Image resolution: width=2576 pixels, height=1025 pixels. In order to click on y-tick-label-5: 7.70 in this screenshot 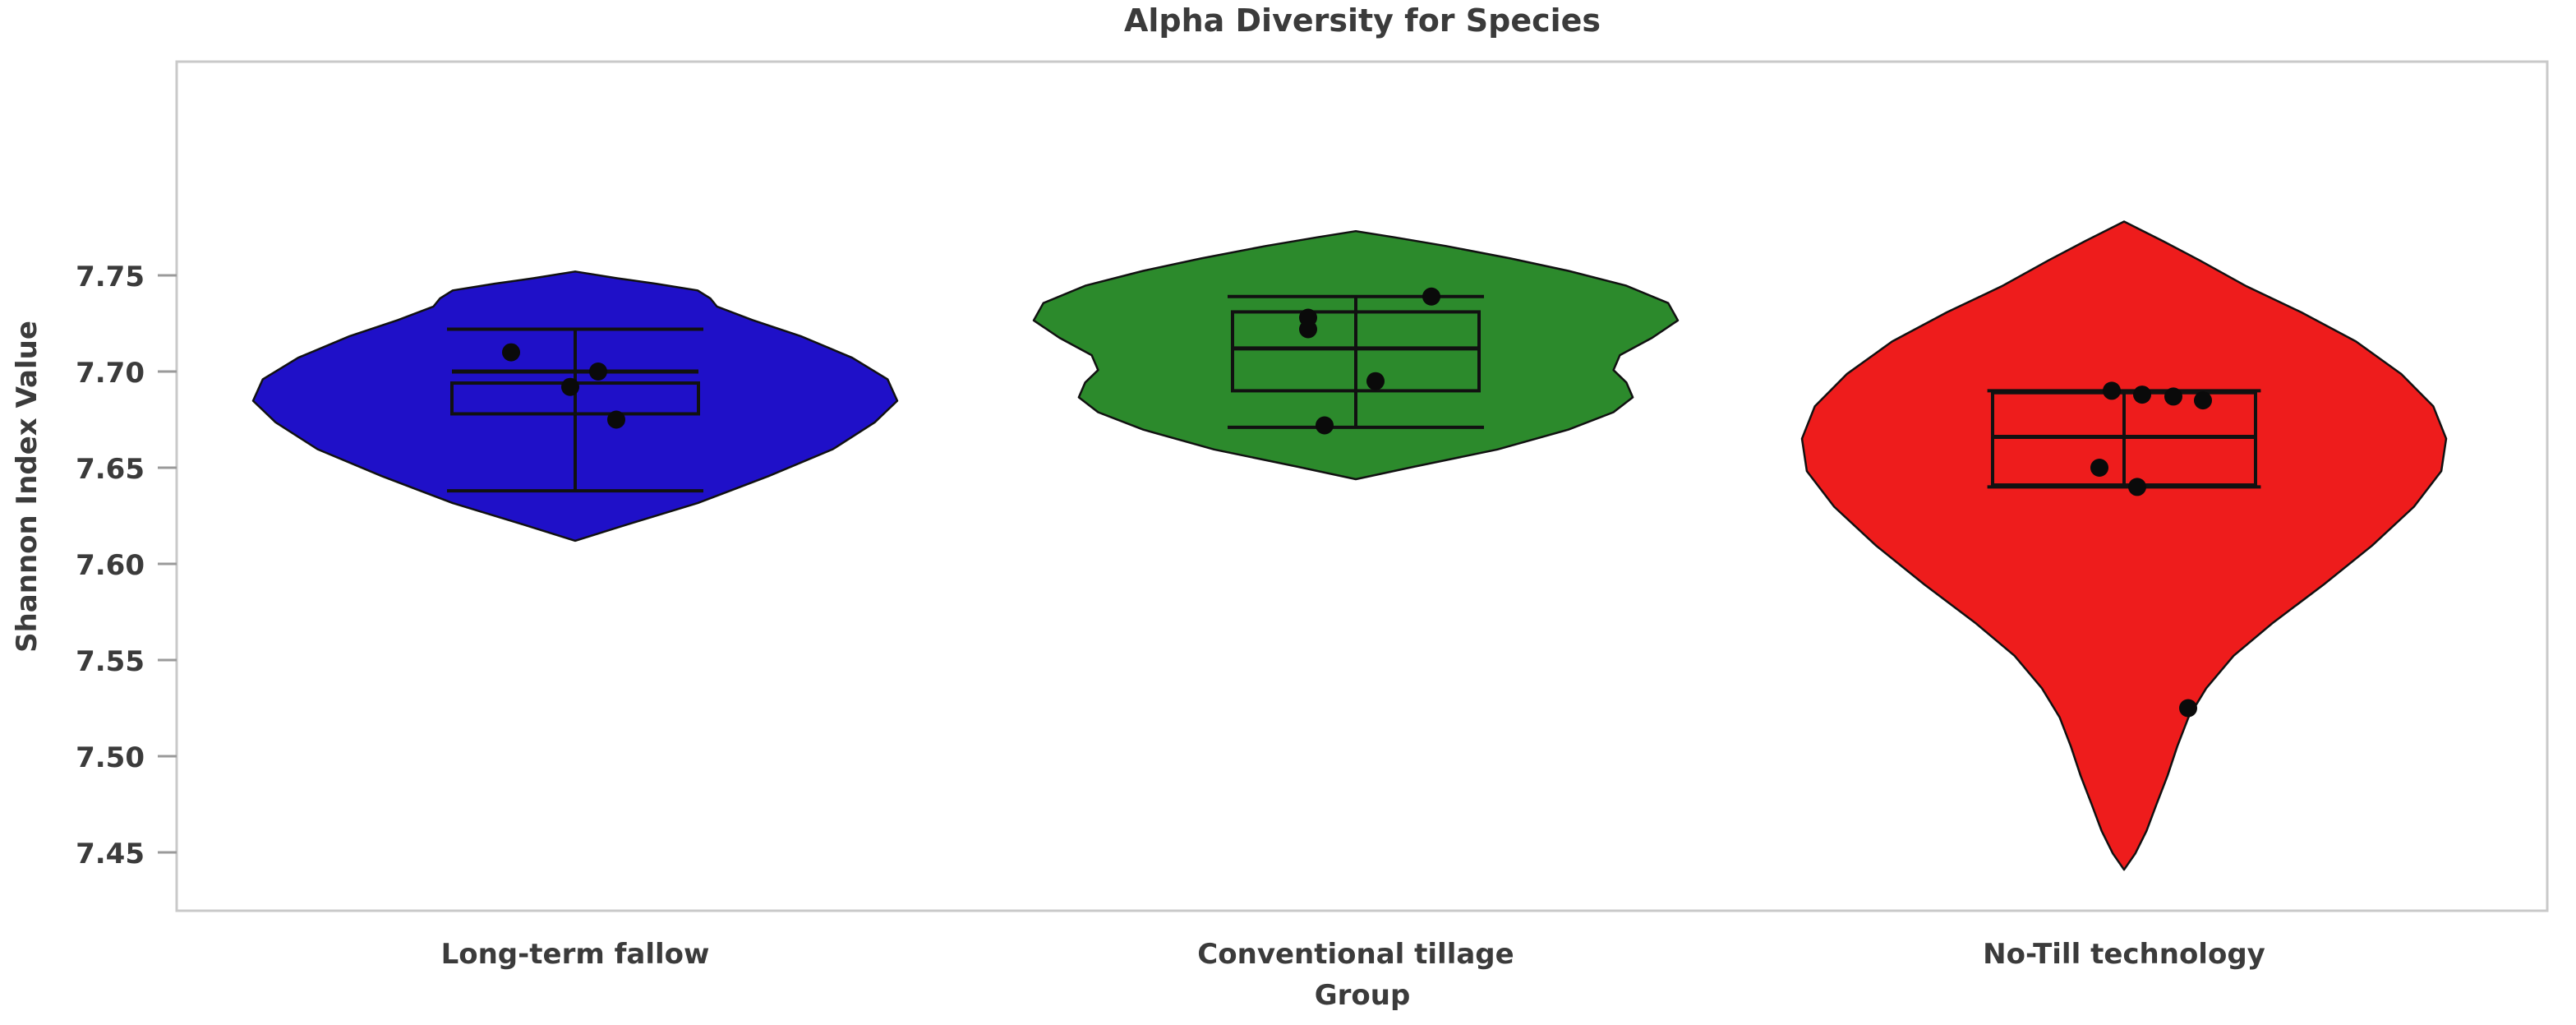, I will do `click(110, 373)`.